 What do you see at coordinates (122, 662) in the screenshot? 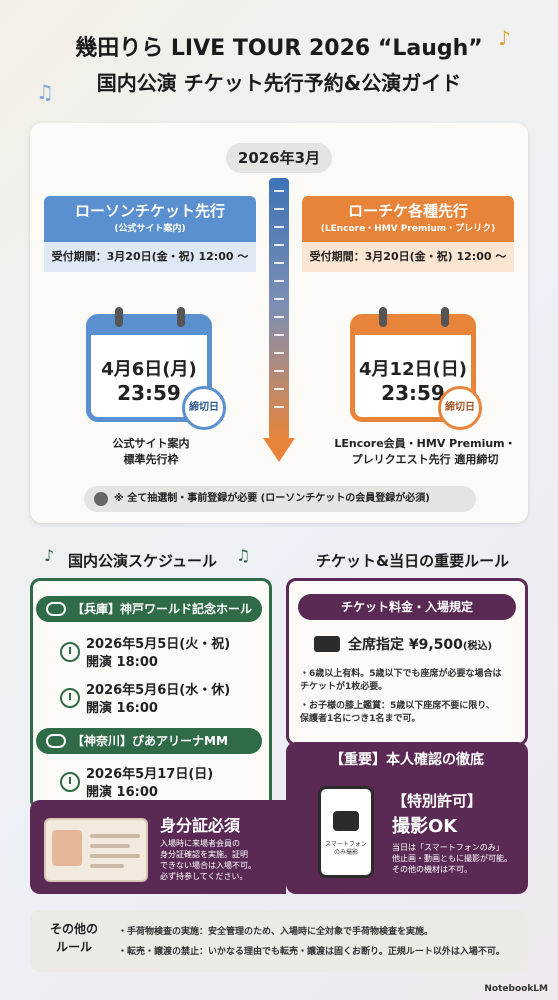
I see `show-open: 開演 18:00` at bounding box center [122, 662].